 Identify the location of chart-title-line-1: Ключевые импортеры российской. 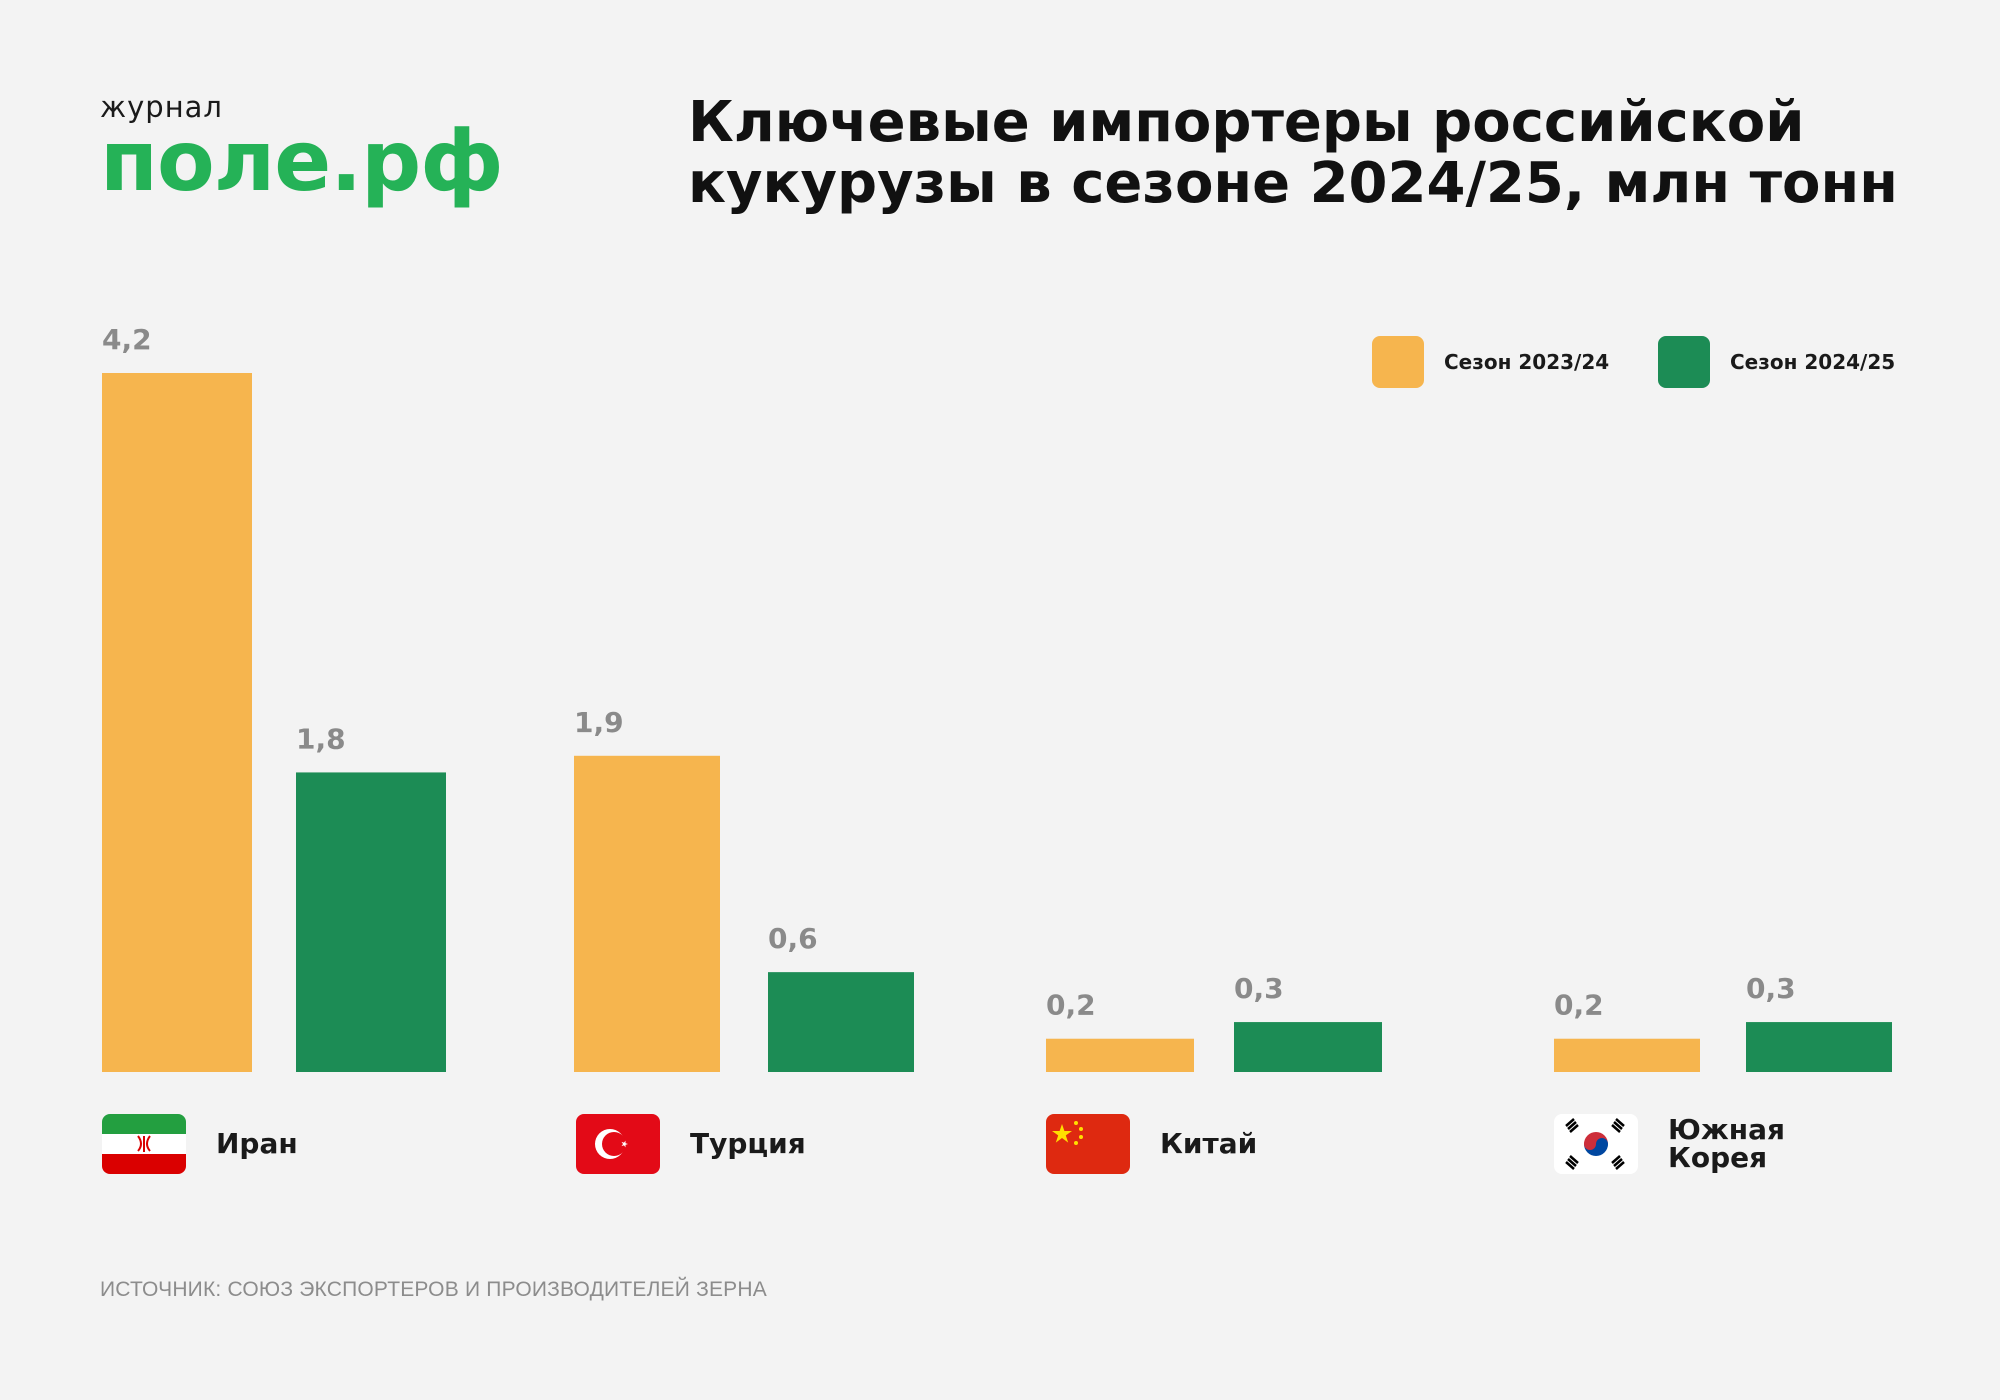
(1246, 122).